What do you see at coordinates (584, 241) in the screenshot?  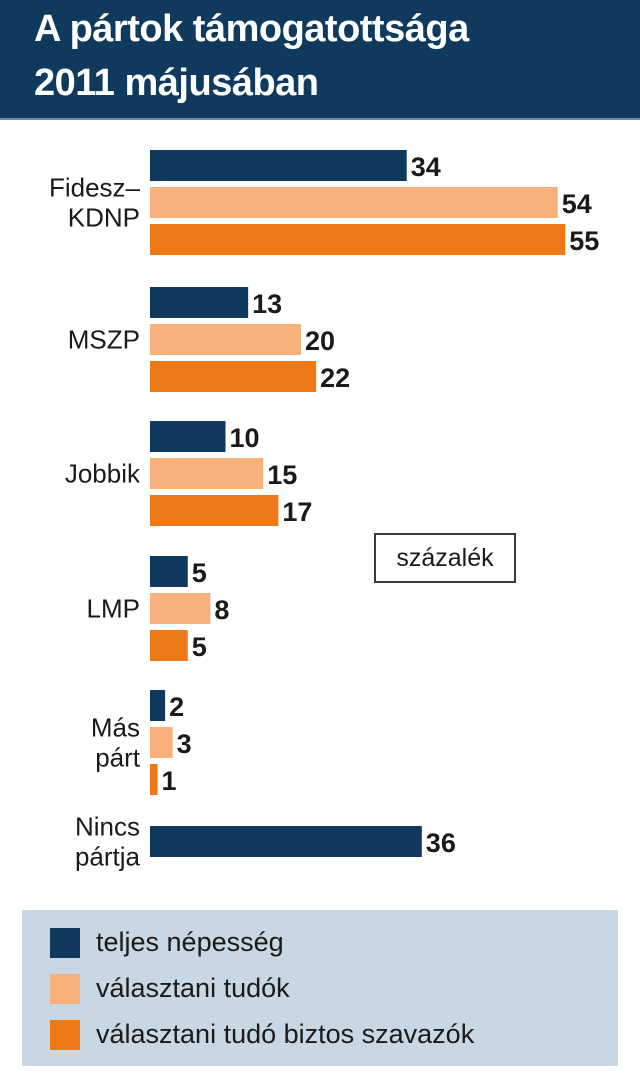 I see `value-label-fidesz-kdnp-series-3: 55` at bounding box center [584, 241].